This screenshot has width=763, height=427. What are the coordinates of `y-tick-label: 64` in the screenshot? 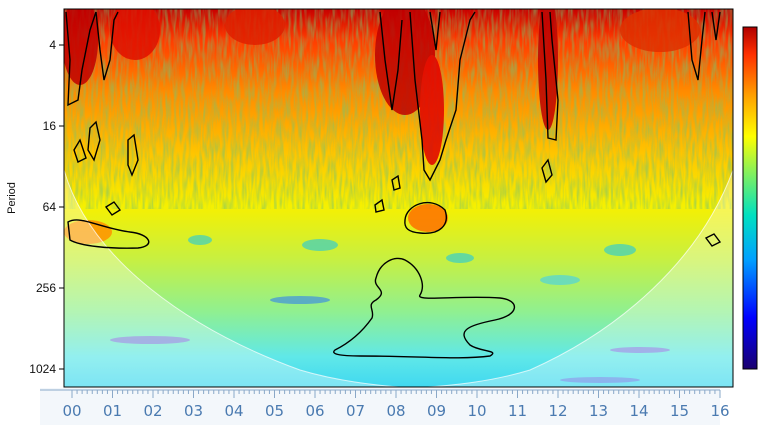 It's located at (50, 207).